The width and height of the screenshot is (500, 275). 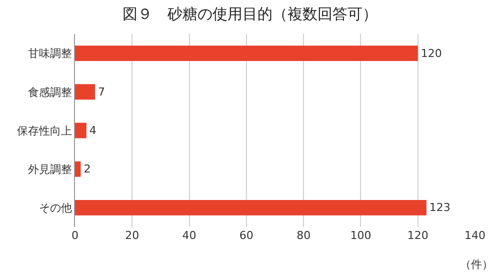 I want to click on y-tick-label: 食感調整, so click(x=50, y=92).